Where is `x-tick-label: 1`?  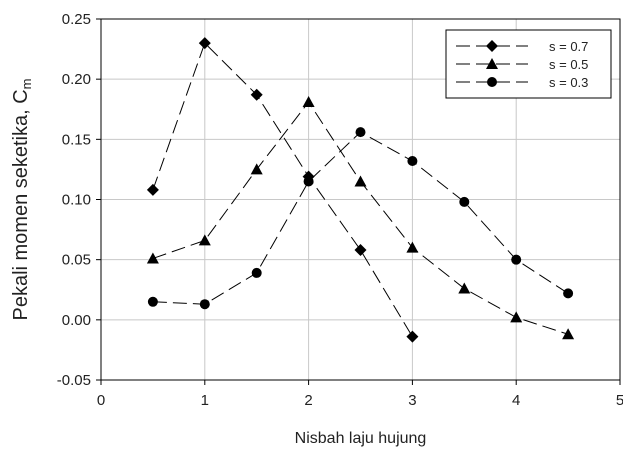
x-tick-label: 1 is located at coordinates (205, 400).